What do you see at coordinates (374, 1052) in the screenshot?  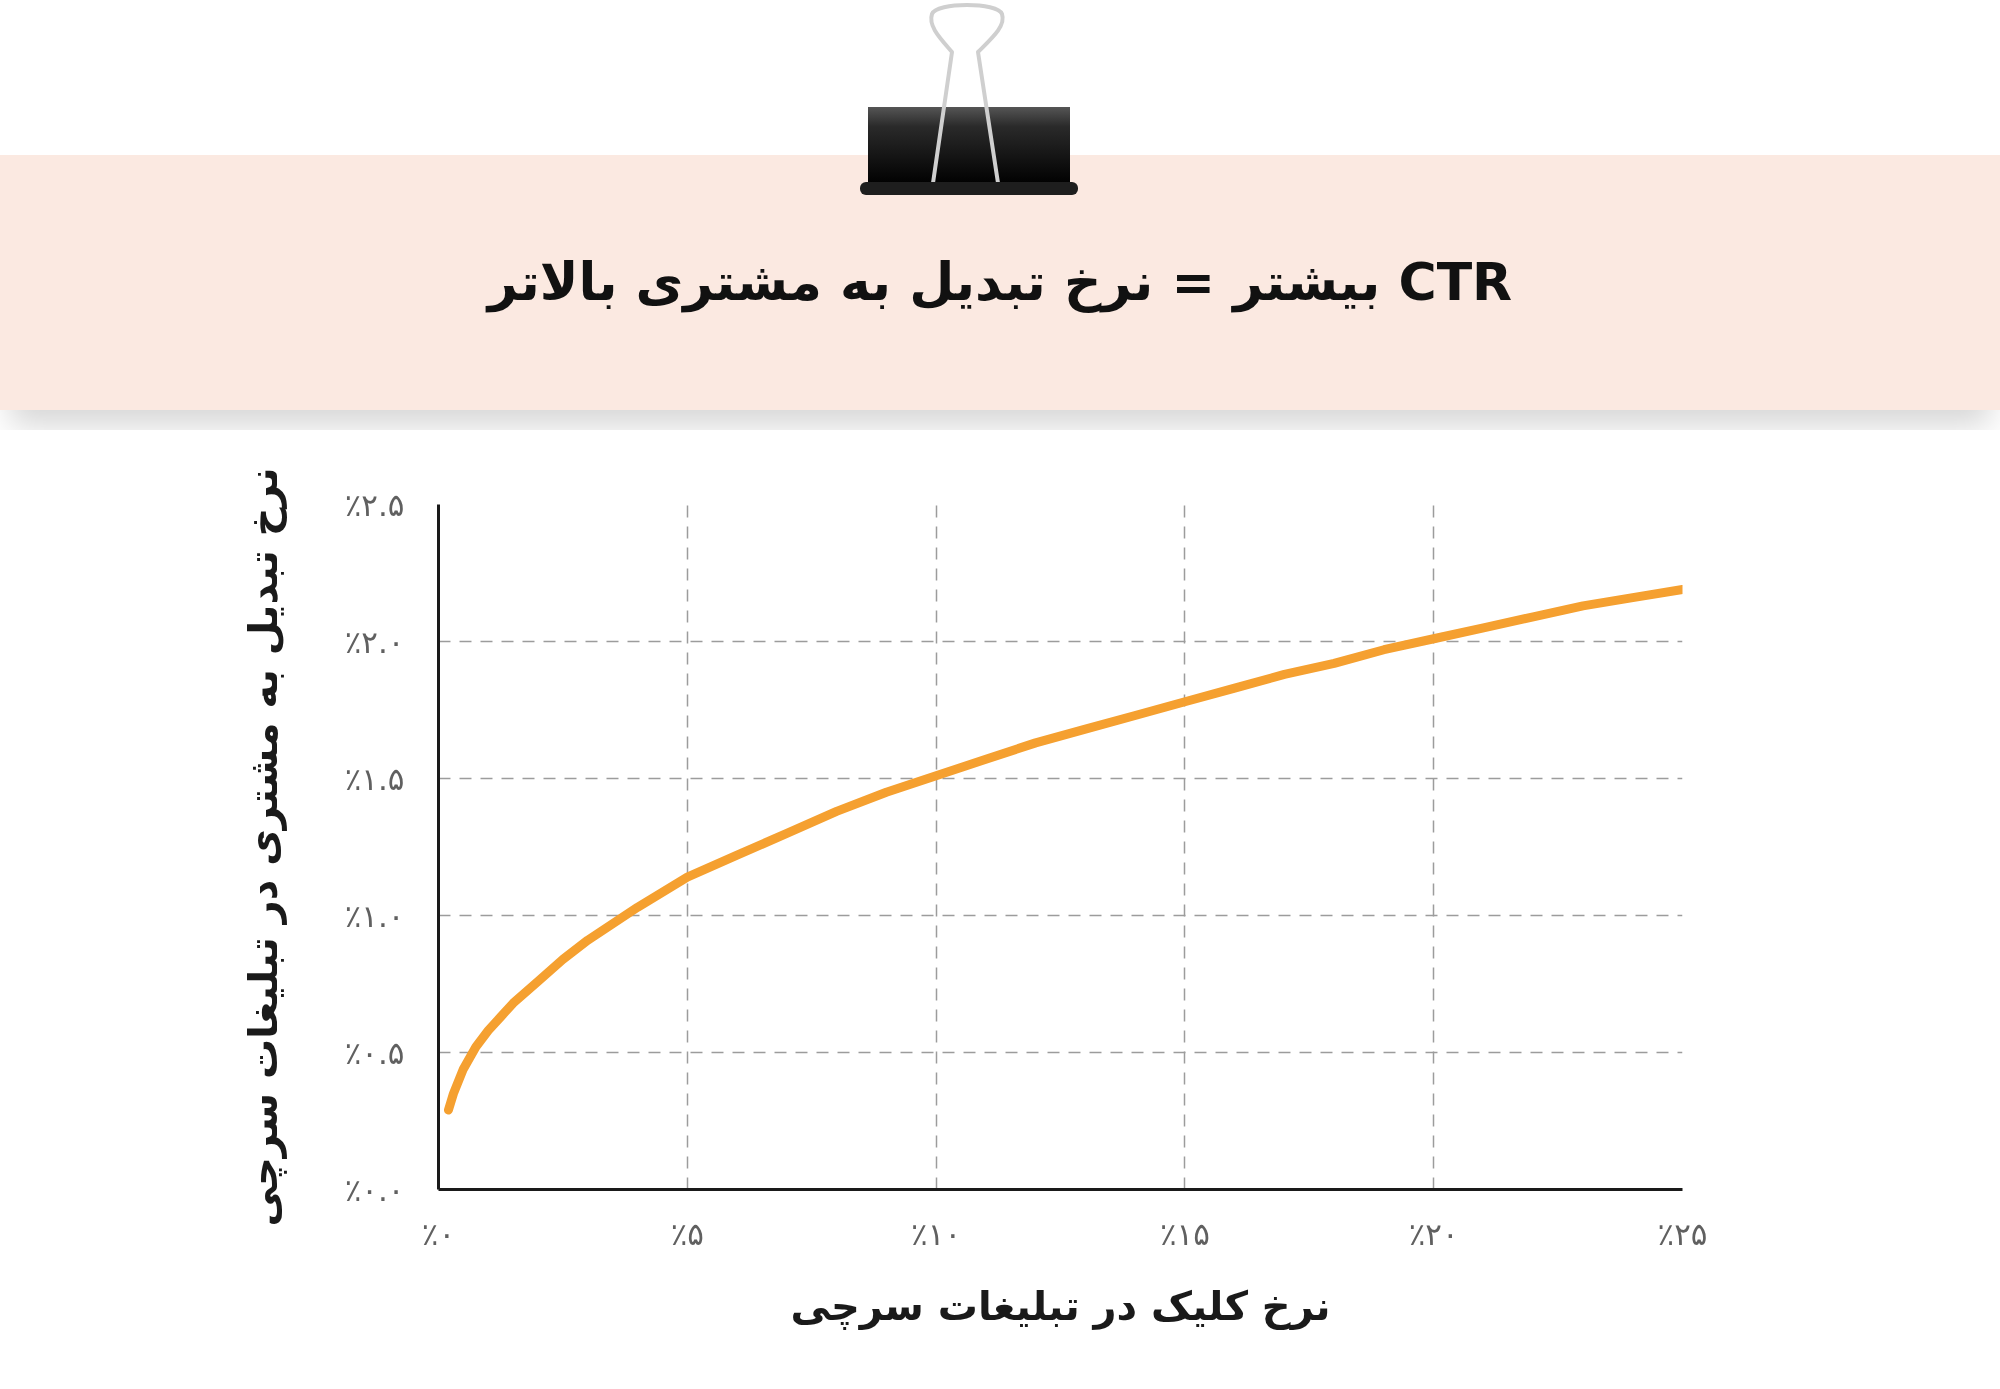 I see `y-tick-label: ٪۰.۵` at bounding box center [374, 1052].